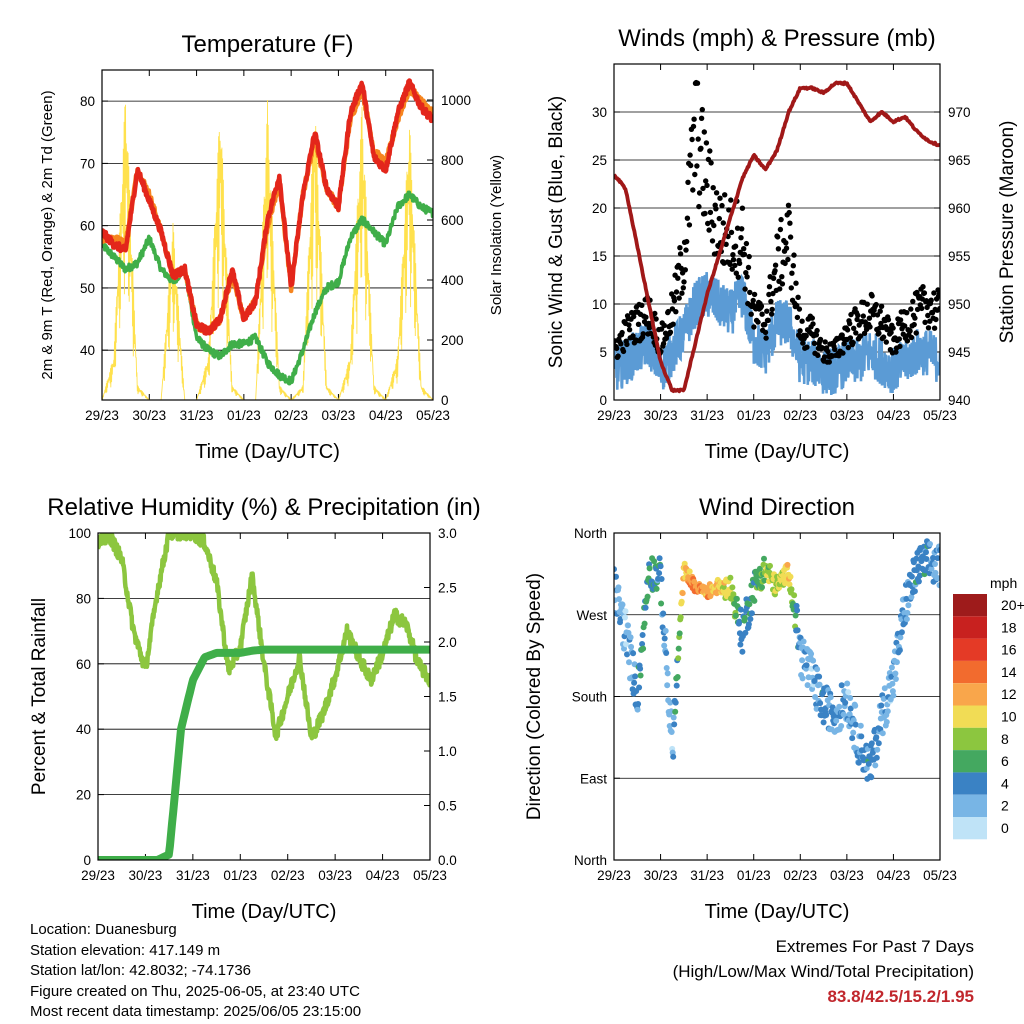 Image resolution: width=1024 pixels, height=1024 pixels. I want to click on y2-tick-label: 1.5, so click(447, 697).